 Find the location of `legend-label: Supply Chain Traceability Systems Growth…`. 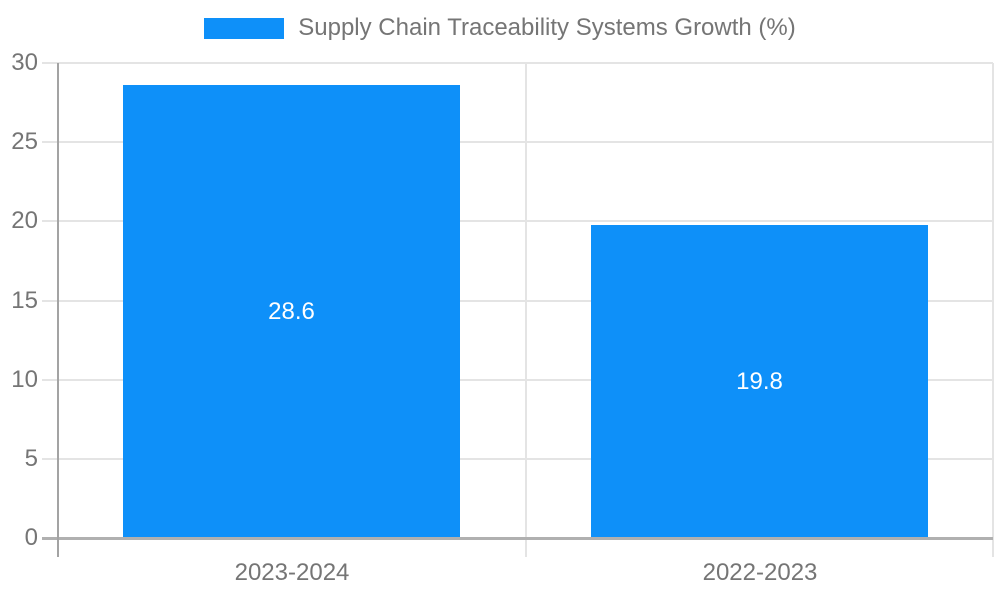

legend-label: Supply Chain Traceability Systems Growth… is located at coordinates (547, 27).